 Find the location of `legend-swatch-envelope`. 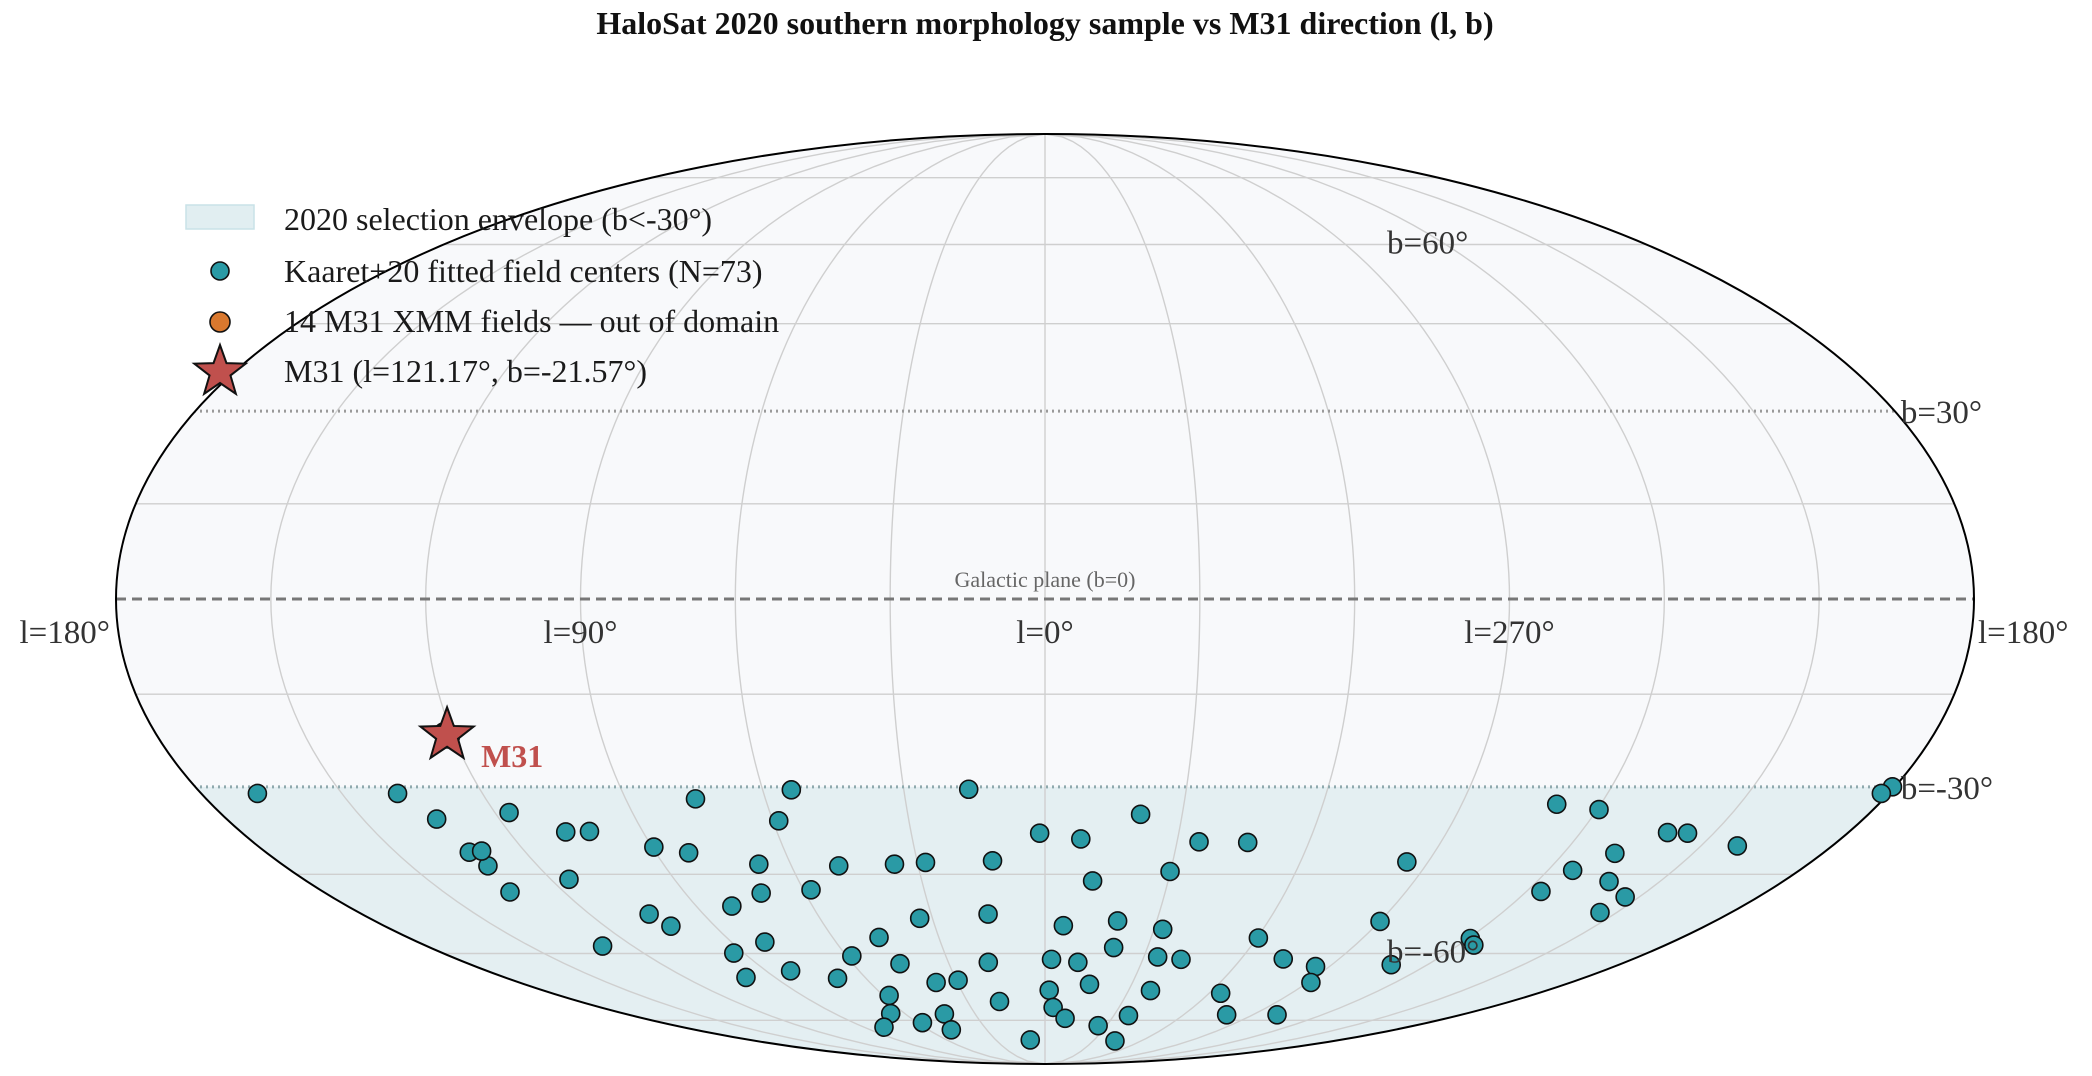

legend-swatch-envelope is located at coordinates (220, 217).